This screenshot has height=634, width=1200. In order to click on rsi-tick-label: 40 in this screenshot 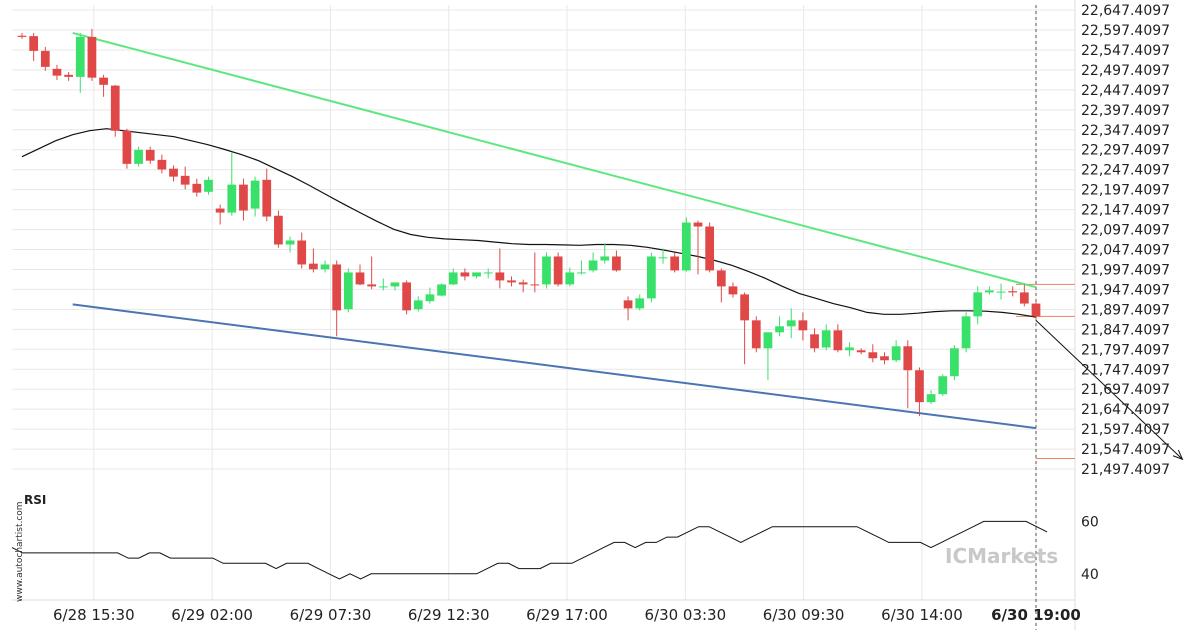, I will do `click(1090, 575)`.